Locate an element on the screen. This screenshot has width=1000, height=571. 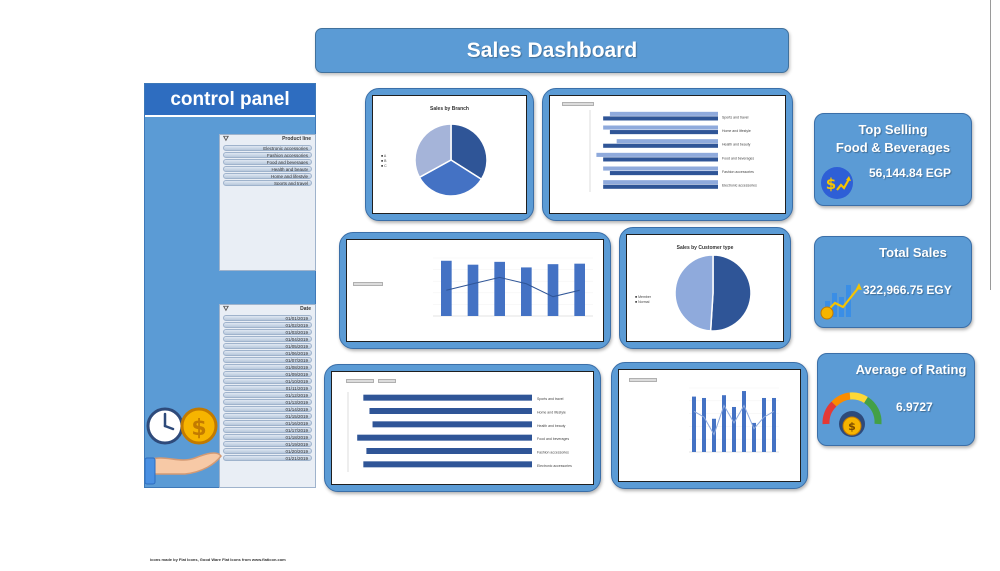
product-slicer-item: Health and beauty is located at coordinates (267, 169).